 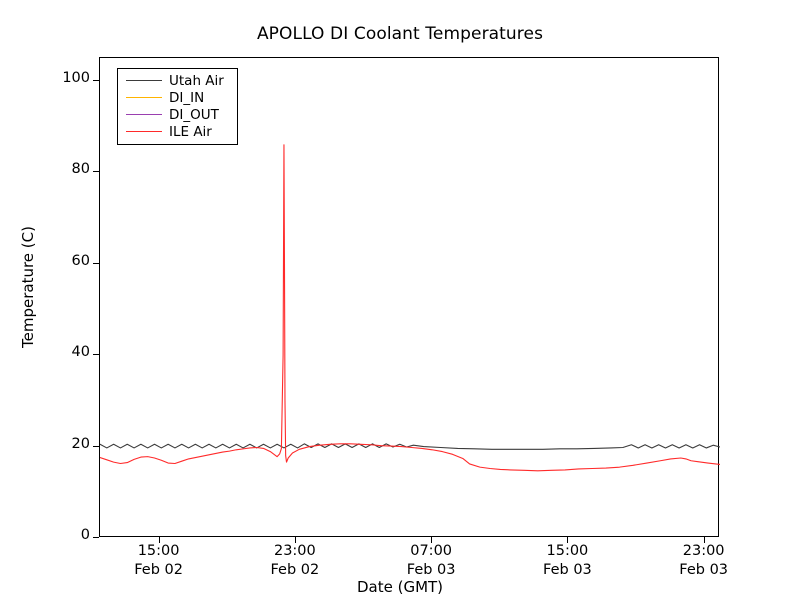 I want to click on legend-label: DI_OUT, so click(x=194, y=114).